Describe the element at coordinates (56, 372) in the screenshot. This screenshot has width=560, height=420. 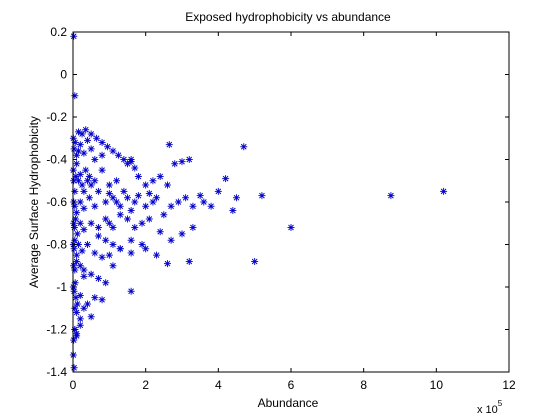
I see `y-tick-label: -1.4` at that location.